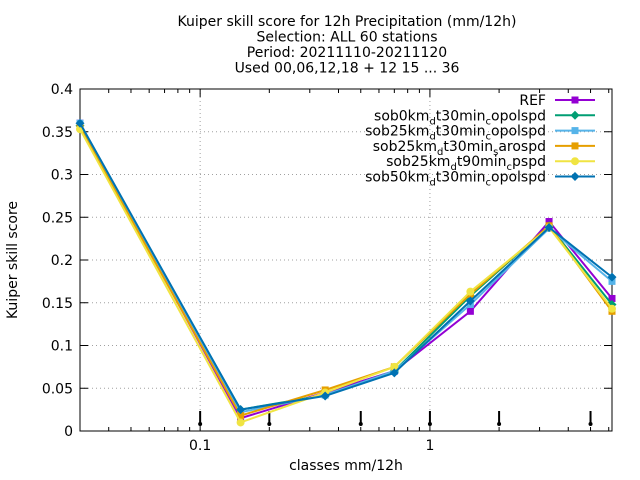 The height and width of the screenshot is (480, 640). I want to click on legend-label: REF, so click(532, 101).